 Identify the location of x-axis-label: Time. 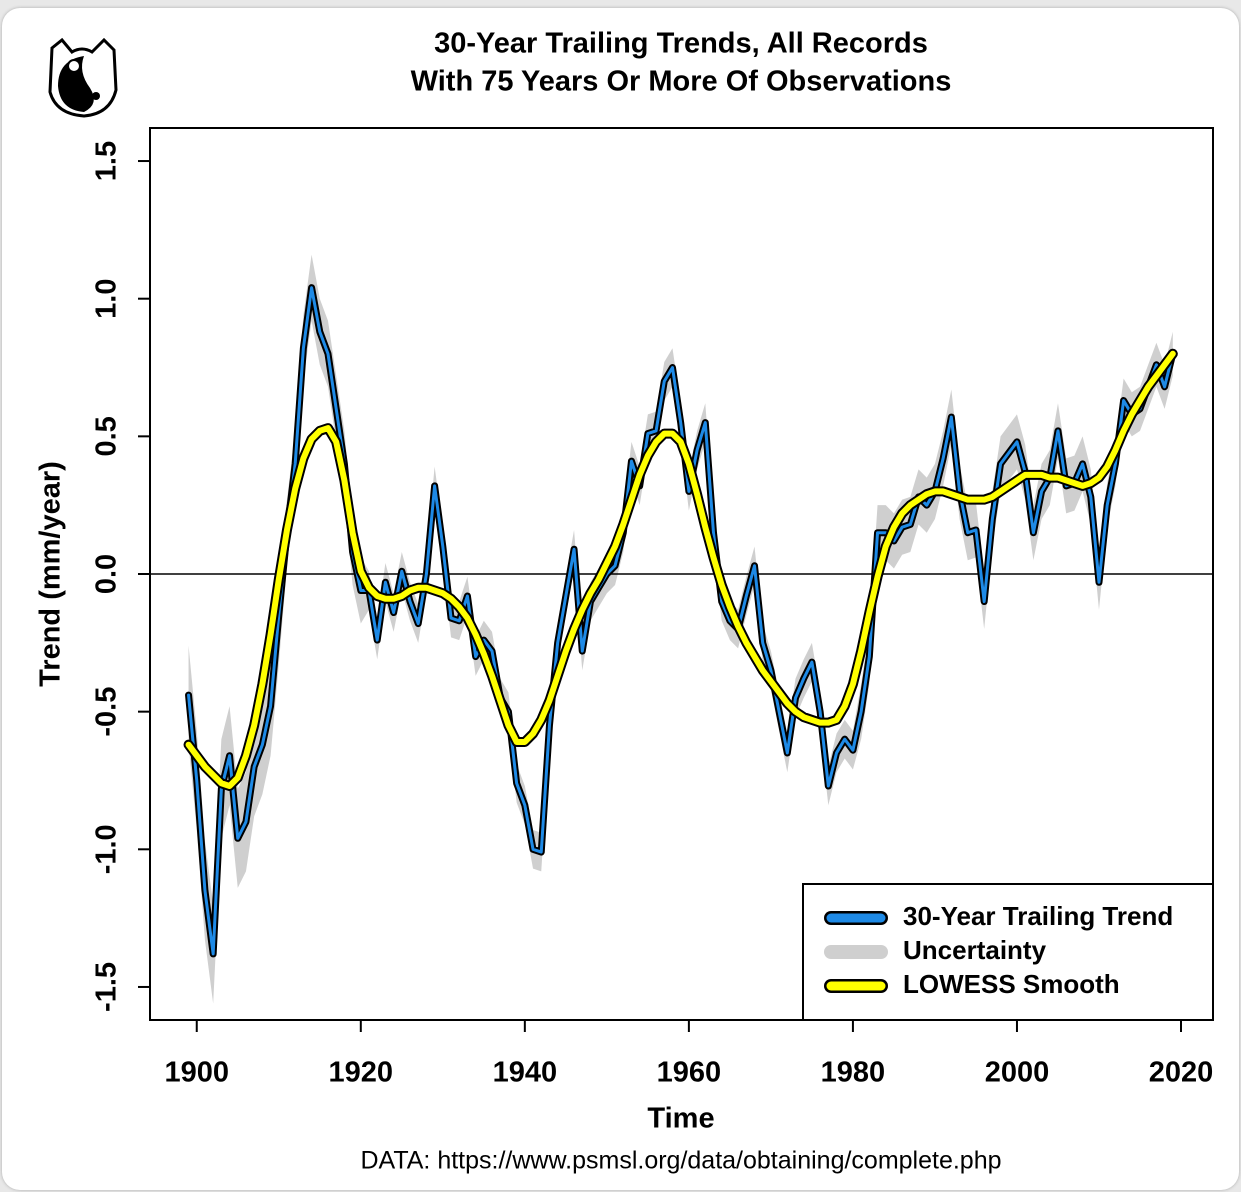
(680, 1119).